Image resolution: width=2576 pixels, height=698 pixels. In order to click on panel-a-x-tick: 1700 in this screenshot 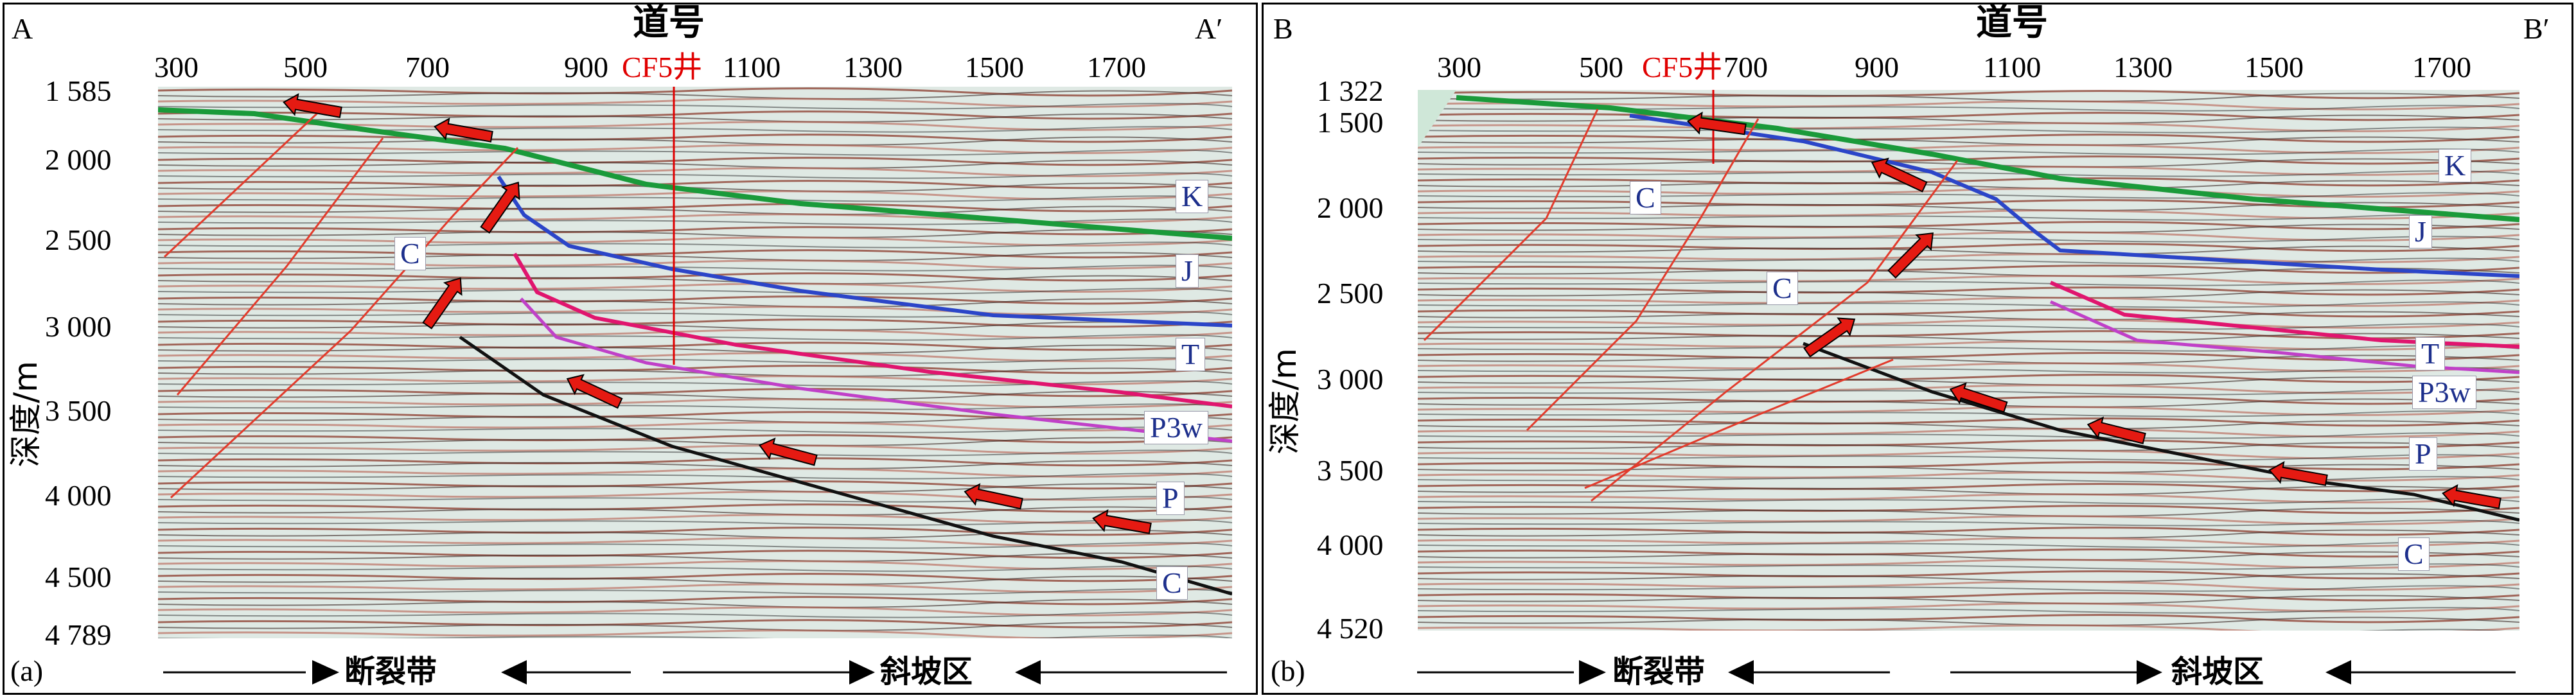, I will do `click(1116, 67)`.